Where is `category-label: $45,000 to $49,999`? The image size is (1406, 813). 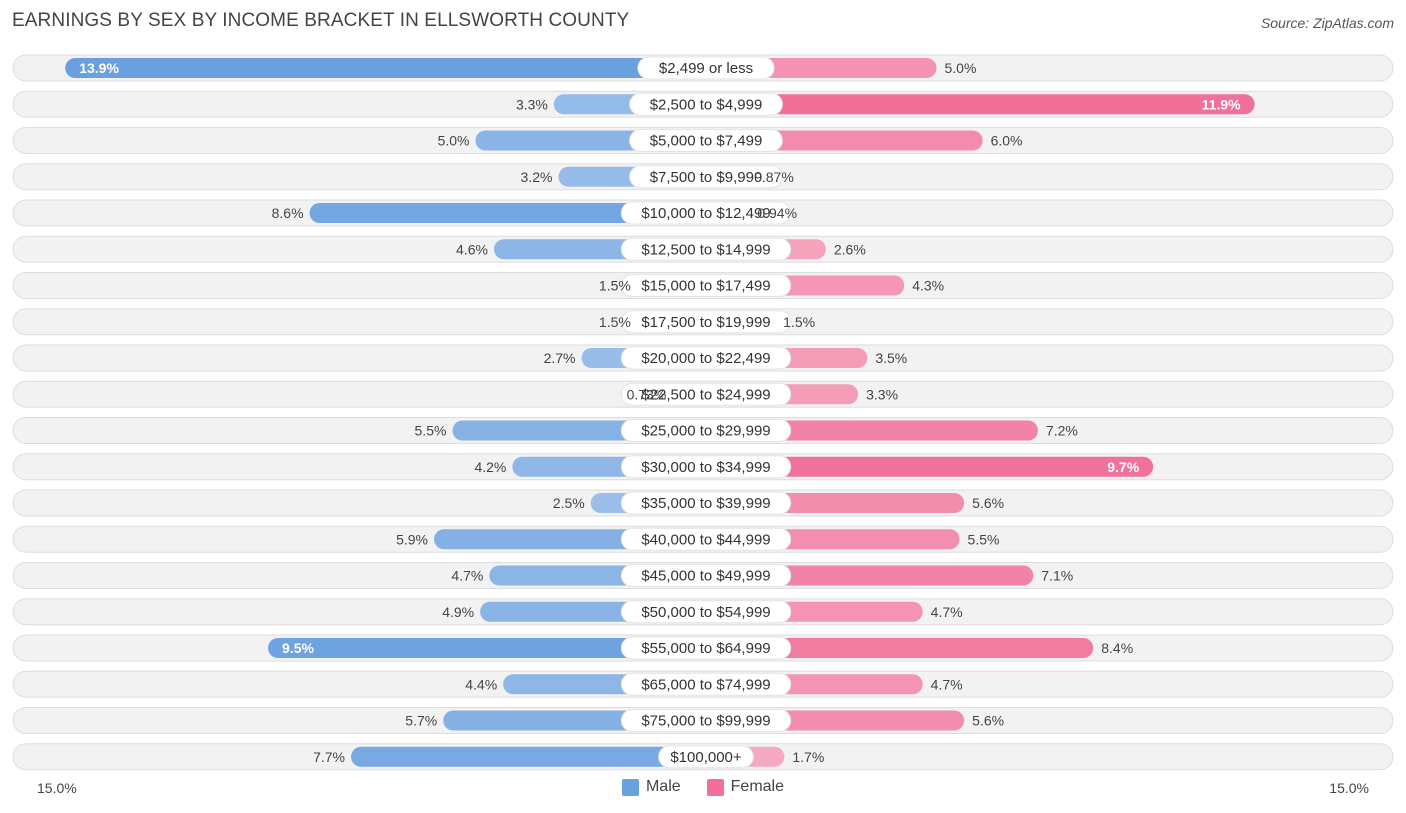
category-label: $45,000 to $49,999 is located at coordinates (705, 576).